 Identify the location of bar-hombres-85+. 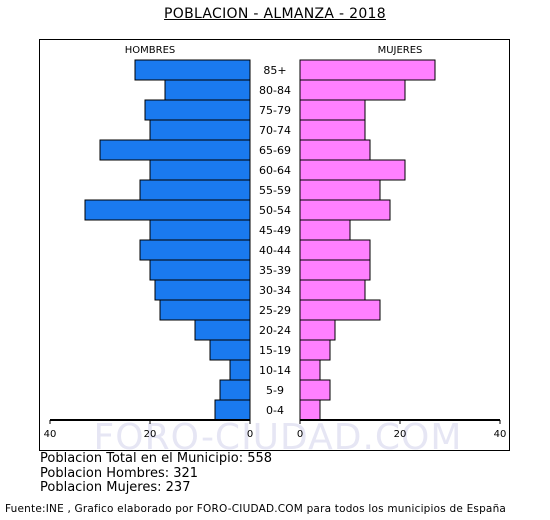
(192, 70).